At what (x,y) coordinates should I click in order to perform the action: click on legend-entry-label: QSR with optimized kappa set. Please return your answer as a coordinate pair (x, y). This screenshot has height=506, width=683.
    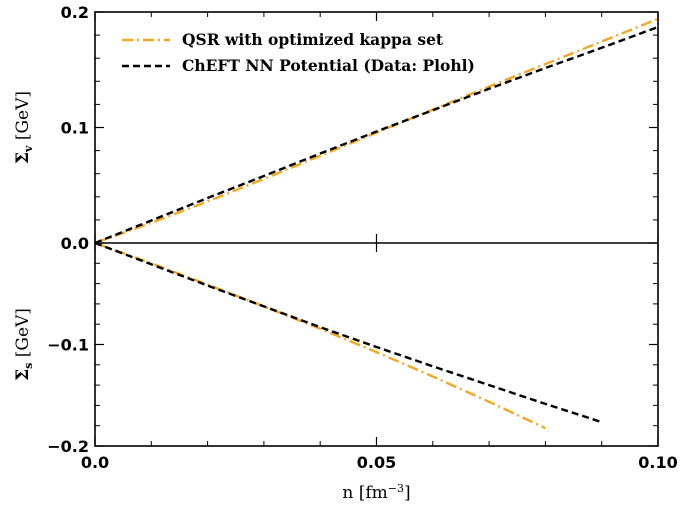
    Looking at the image, I should click on (313, 39).